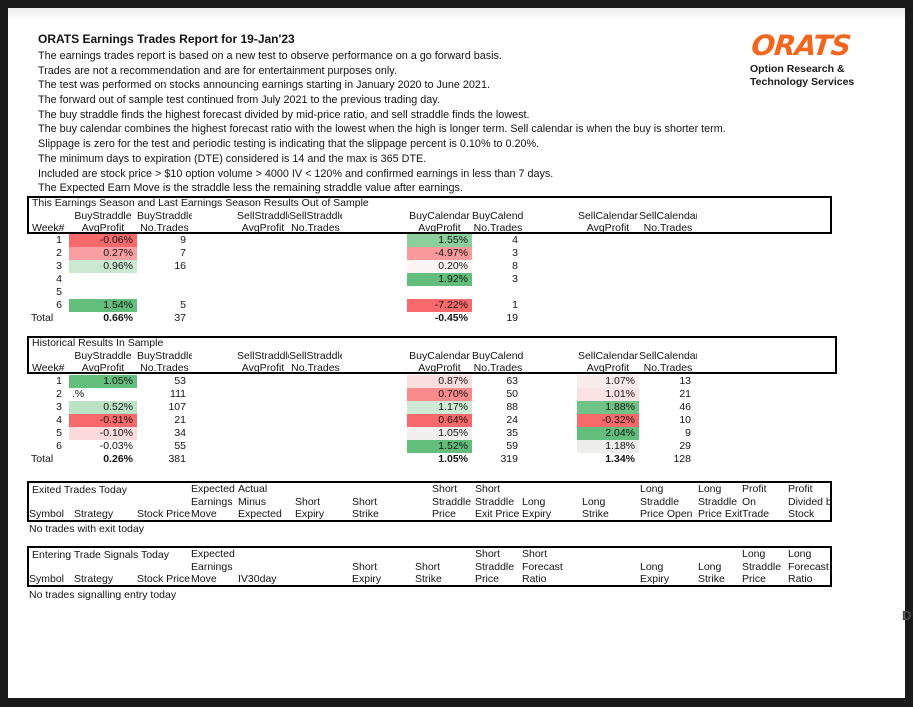  What do you see at coordinates (59, 420) in the screenshot?
I see `week-cell: 4` at bounding box center [59, 420].